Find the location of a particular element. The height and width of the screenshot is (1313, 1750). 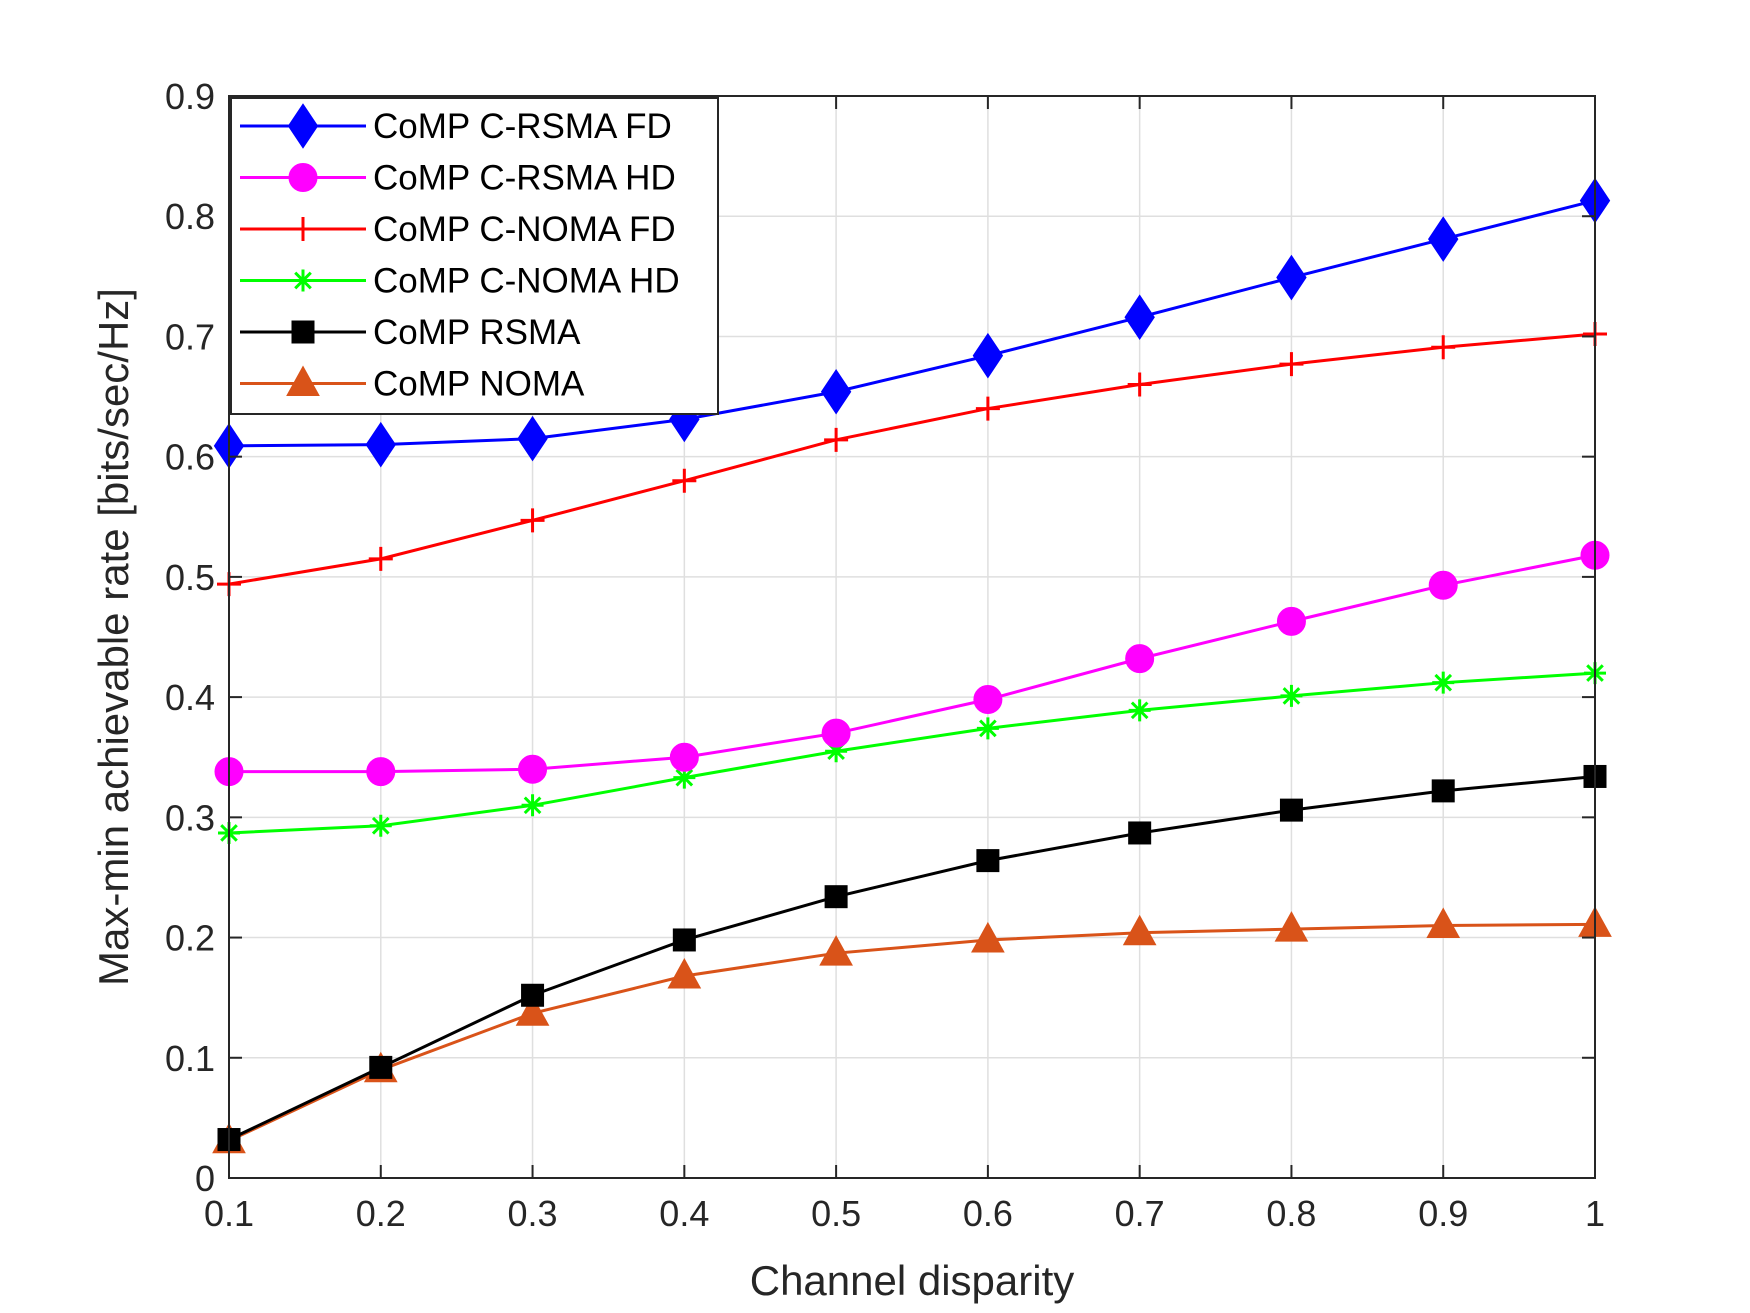

legend-label: CoMP C-RSMA HD is located at coordinates (524, 178).